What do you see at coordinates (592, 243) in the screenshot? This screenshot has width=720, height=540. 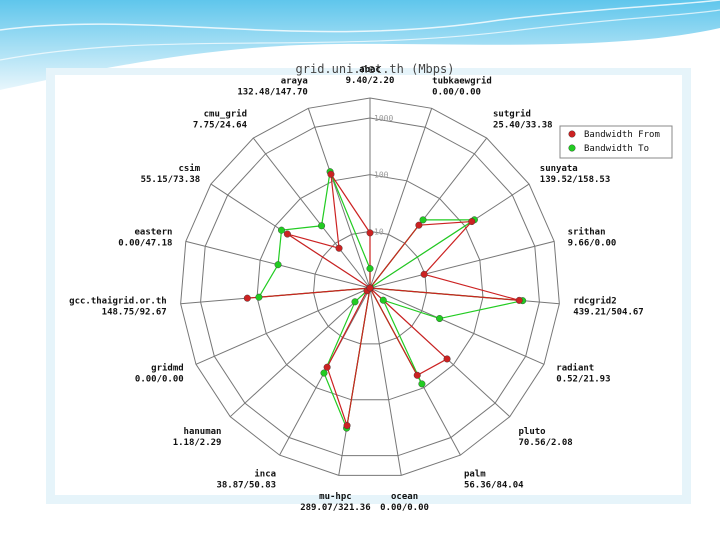 I see `category-value: 9.66/0.00` at bounding box center [592, 243].